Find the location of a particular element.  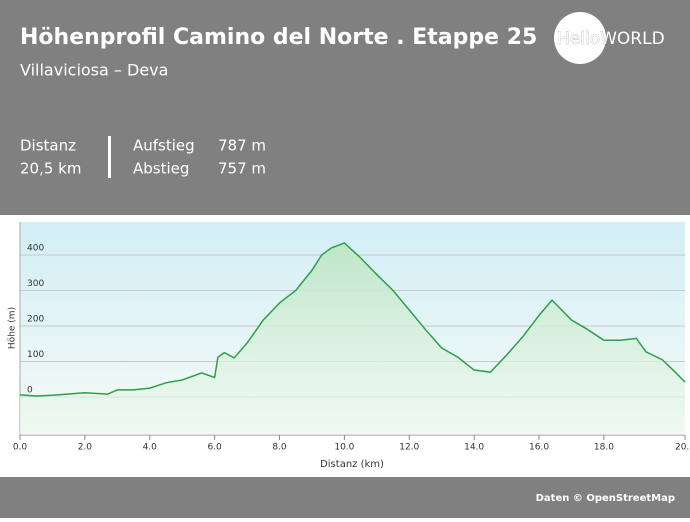

logo-circle is located at coordinates (580, 38).